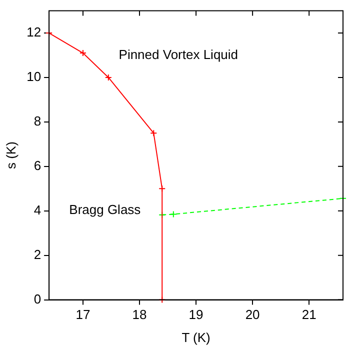 The image size is (349, 350). Describe the element at coordinates (10, 156) in the screenshot. I see `y-axis-title: s (K)` at that location.